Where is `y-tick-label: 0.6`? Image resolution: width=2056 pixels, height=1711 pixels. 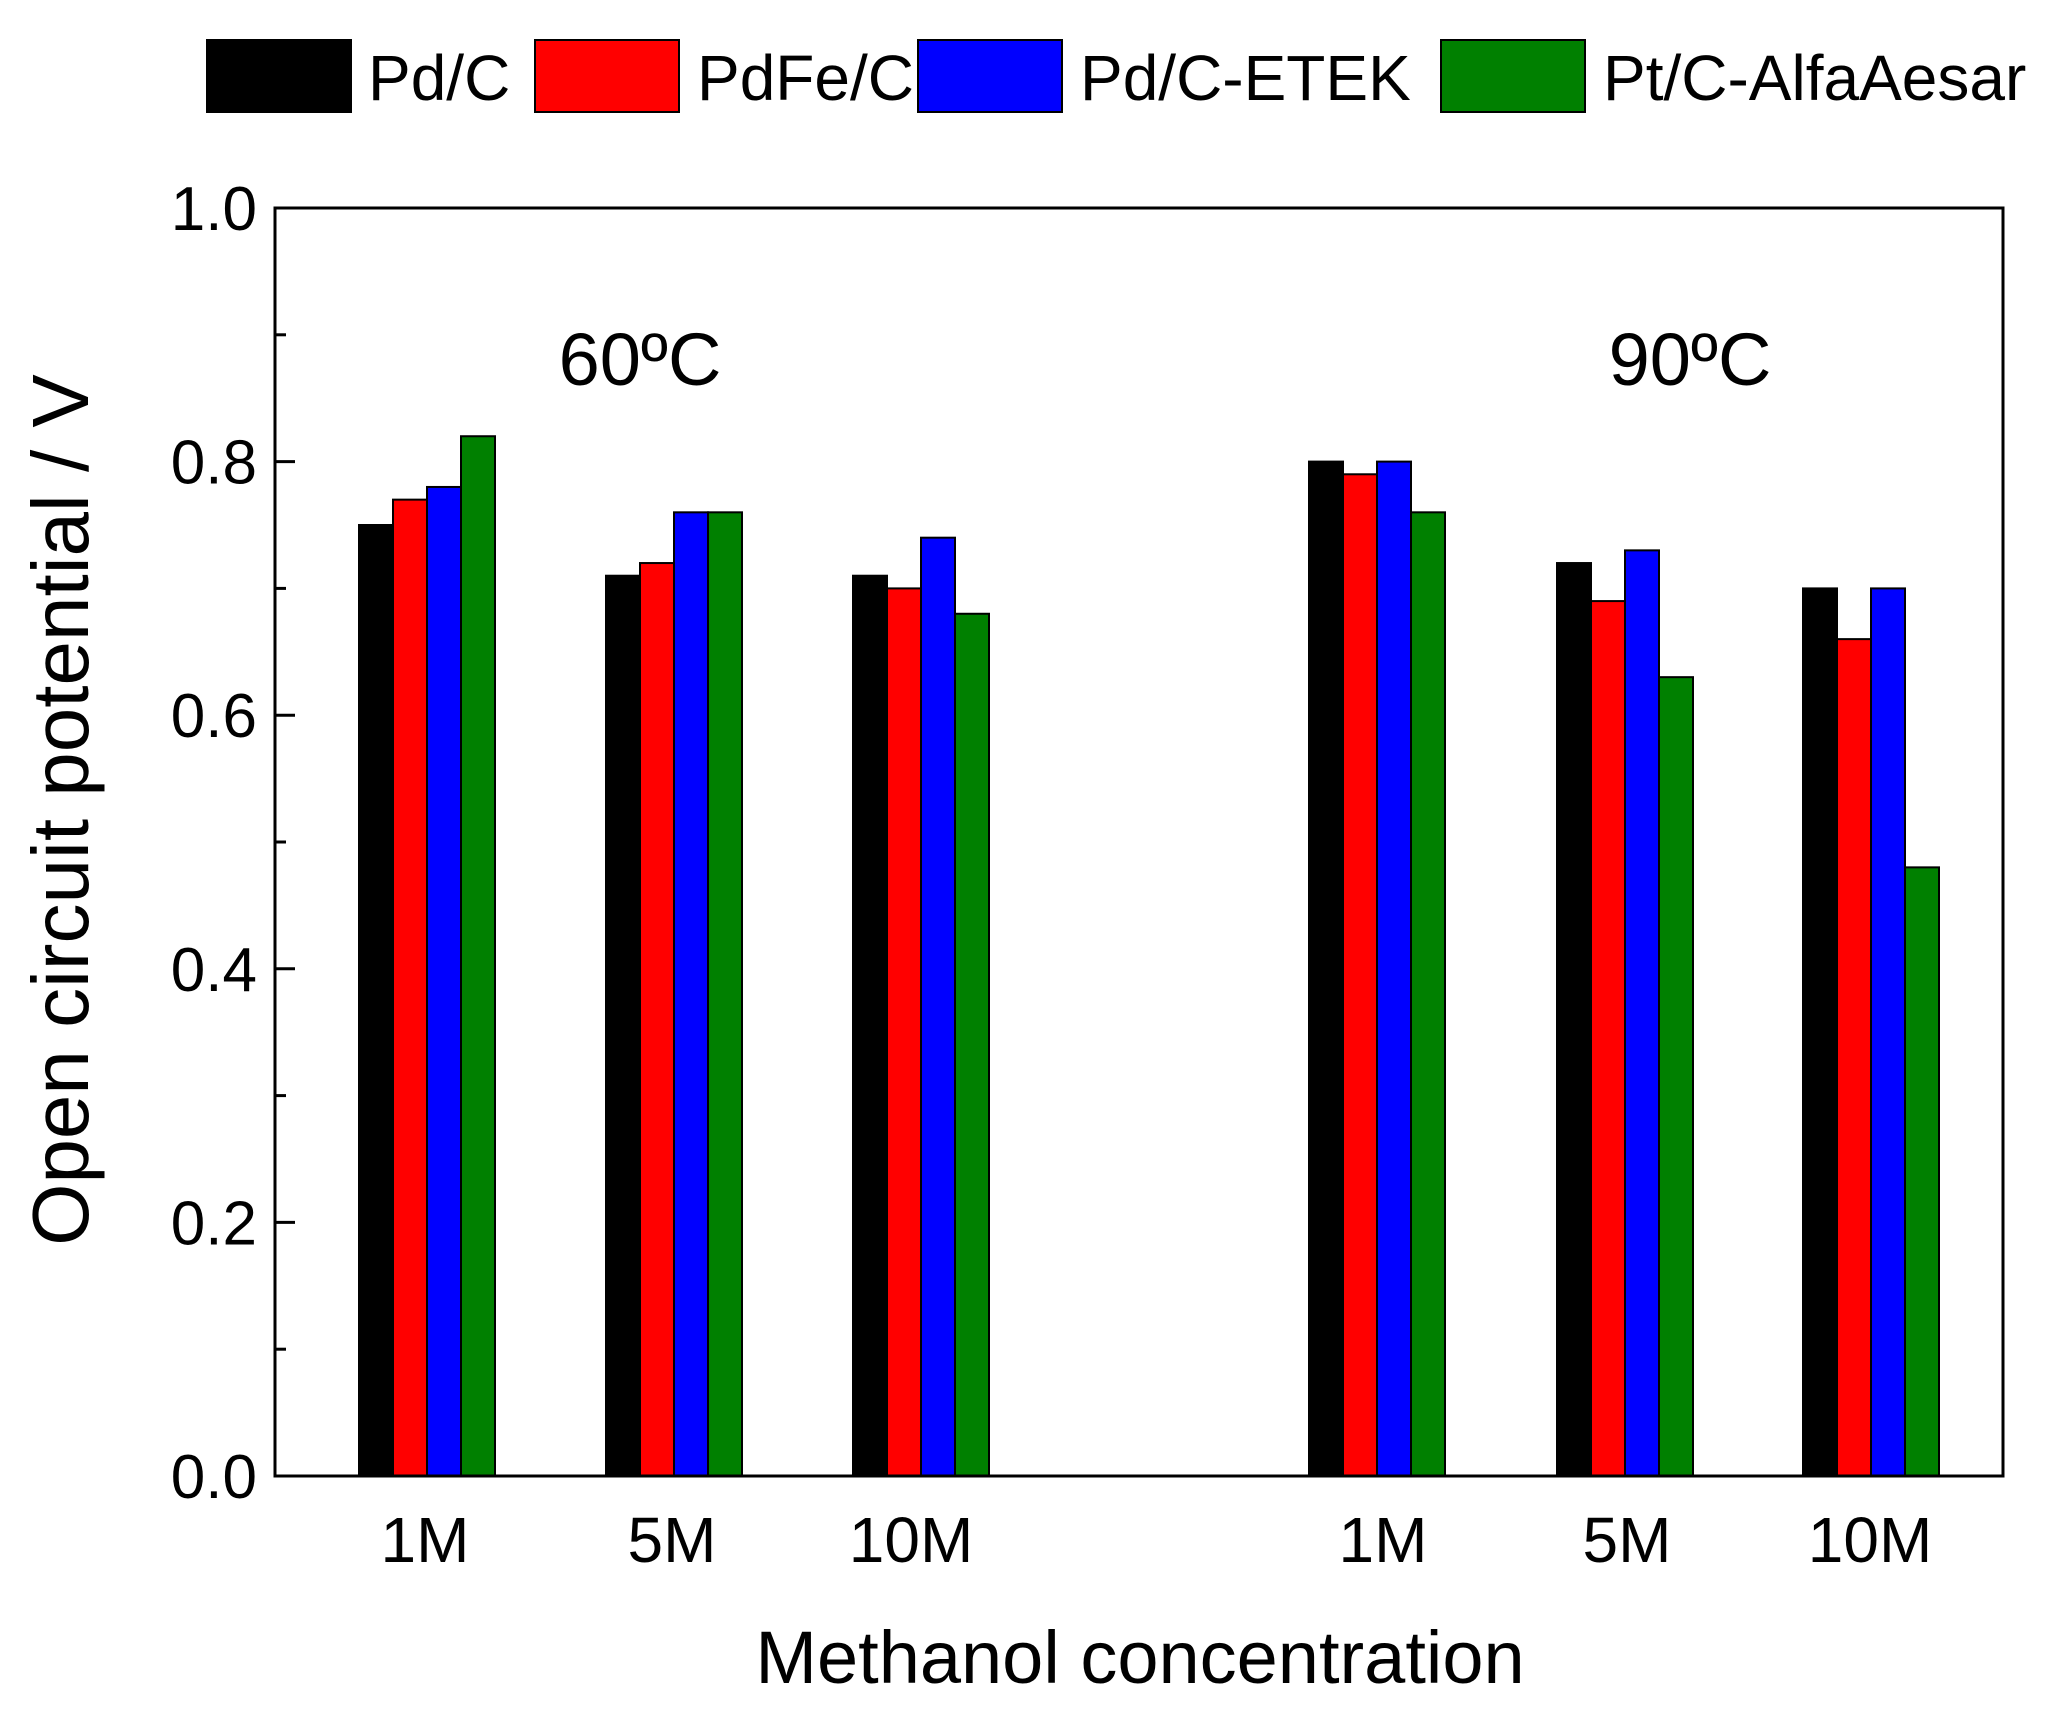
y-tick-label: 0.6 is located at coordinates (214, 716).